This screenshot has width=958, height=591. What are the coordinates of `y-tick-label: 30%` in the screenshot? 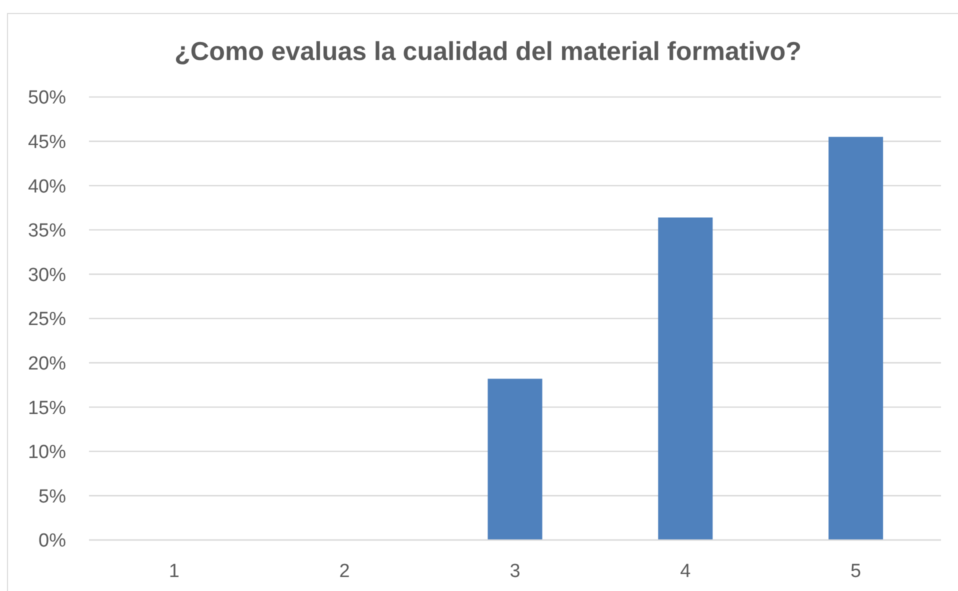 It's located at (47, 275).